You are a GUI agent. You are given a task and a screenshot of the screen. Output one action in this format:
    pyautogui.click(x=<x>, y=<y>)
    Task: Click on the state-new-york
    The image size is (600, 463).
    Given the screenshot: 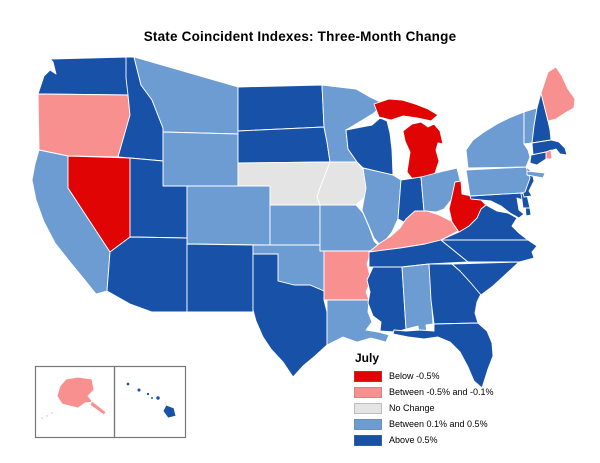 What is the action you would take?
    pyautogui.click(x=498, y=140)
    